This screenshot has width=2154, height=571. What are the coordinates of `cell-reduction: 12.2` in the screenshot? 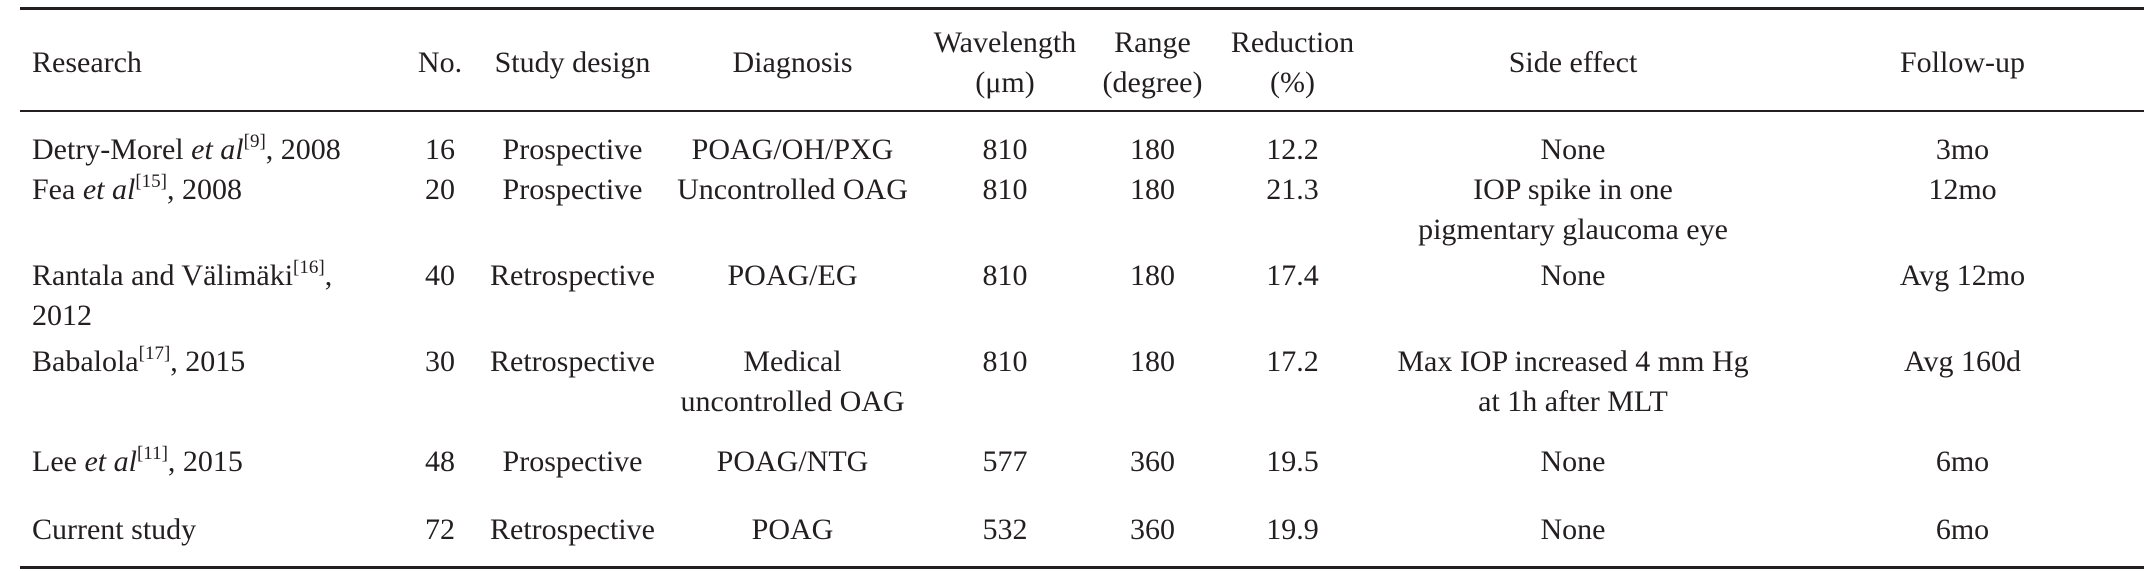 It's located at (1292, 149).